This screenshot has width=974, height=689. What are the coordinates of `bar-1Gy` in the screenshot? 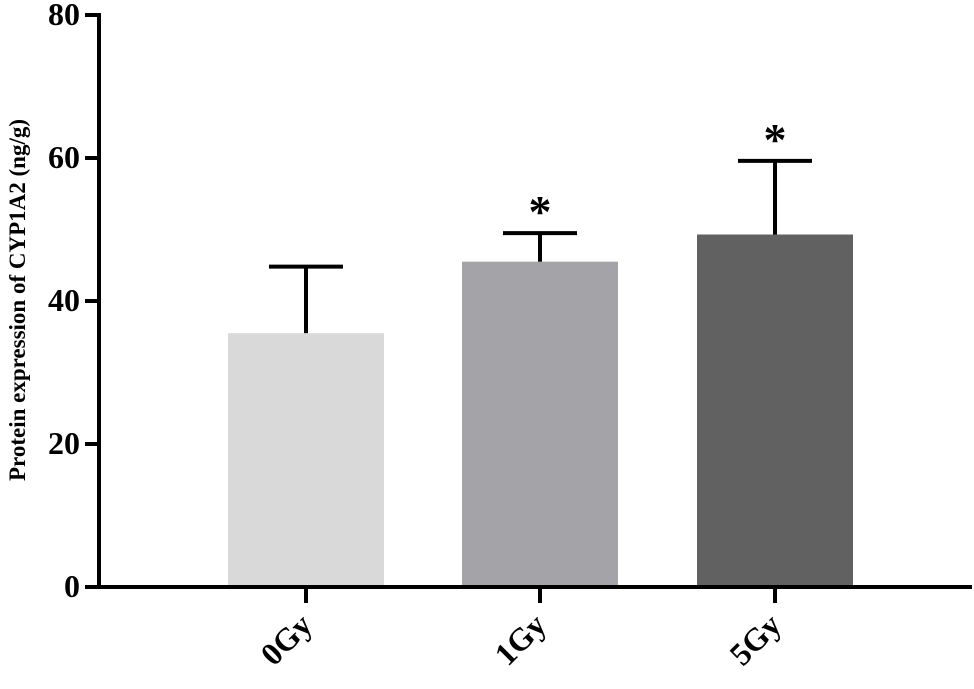 It's located at (540, 424).